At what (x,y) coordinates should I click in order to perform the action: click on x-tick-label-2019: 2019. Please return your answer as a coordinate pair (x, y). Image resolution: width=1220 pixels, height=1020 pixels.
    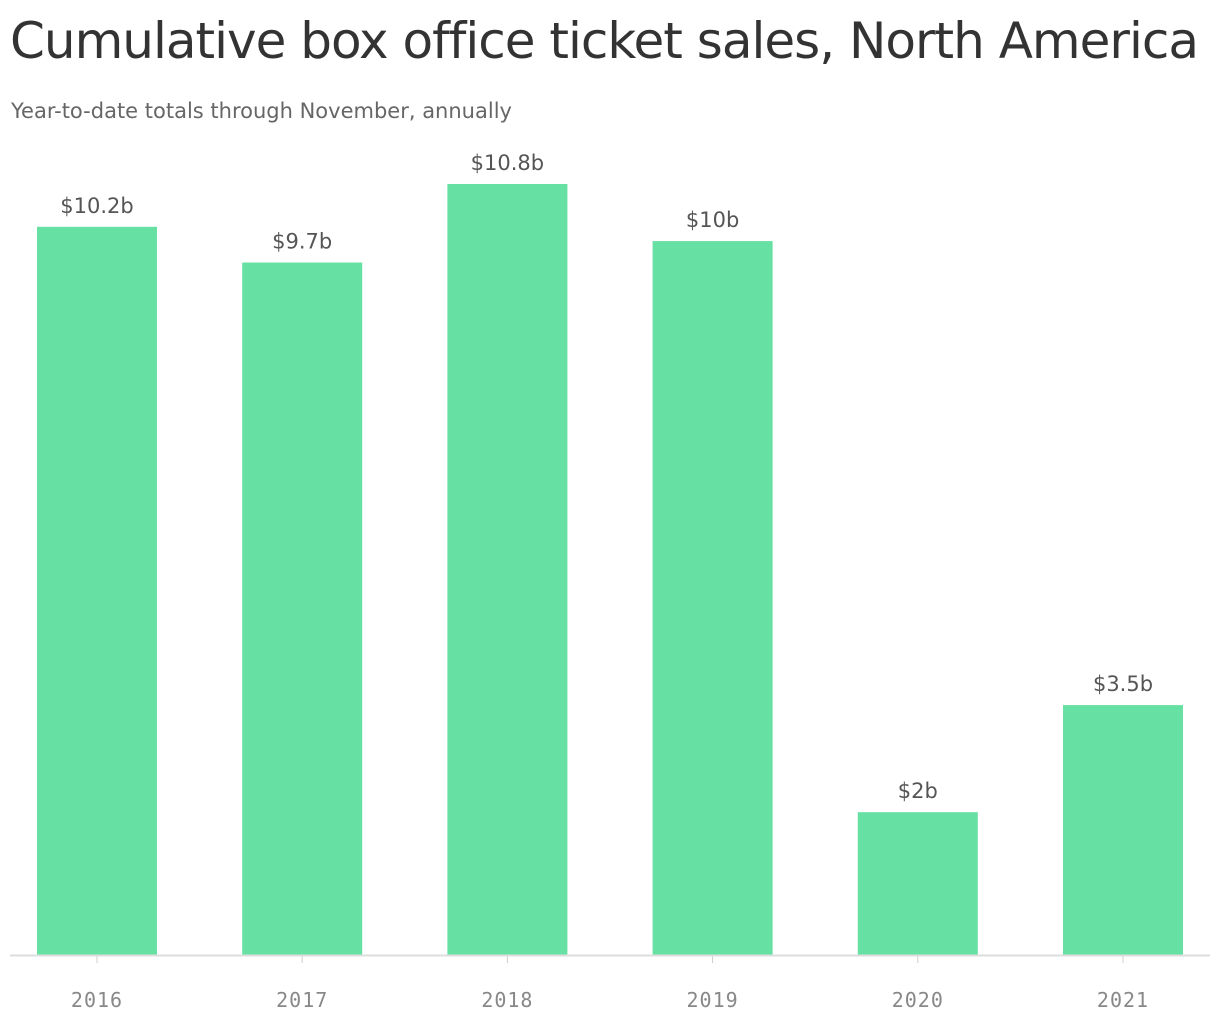
    Looking at the image, I should click on (713, 1000).